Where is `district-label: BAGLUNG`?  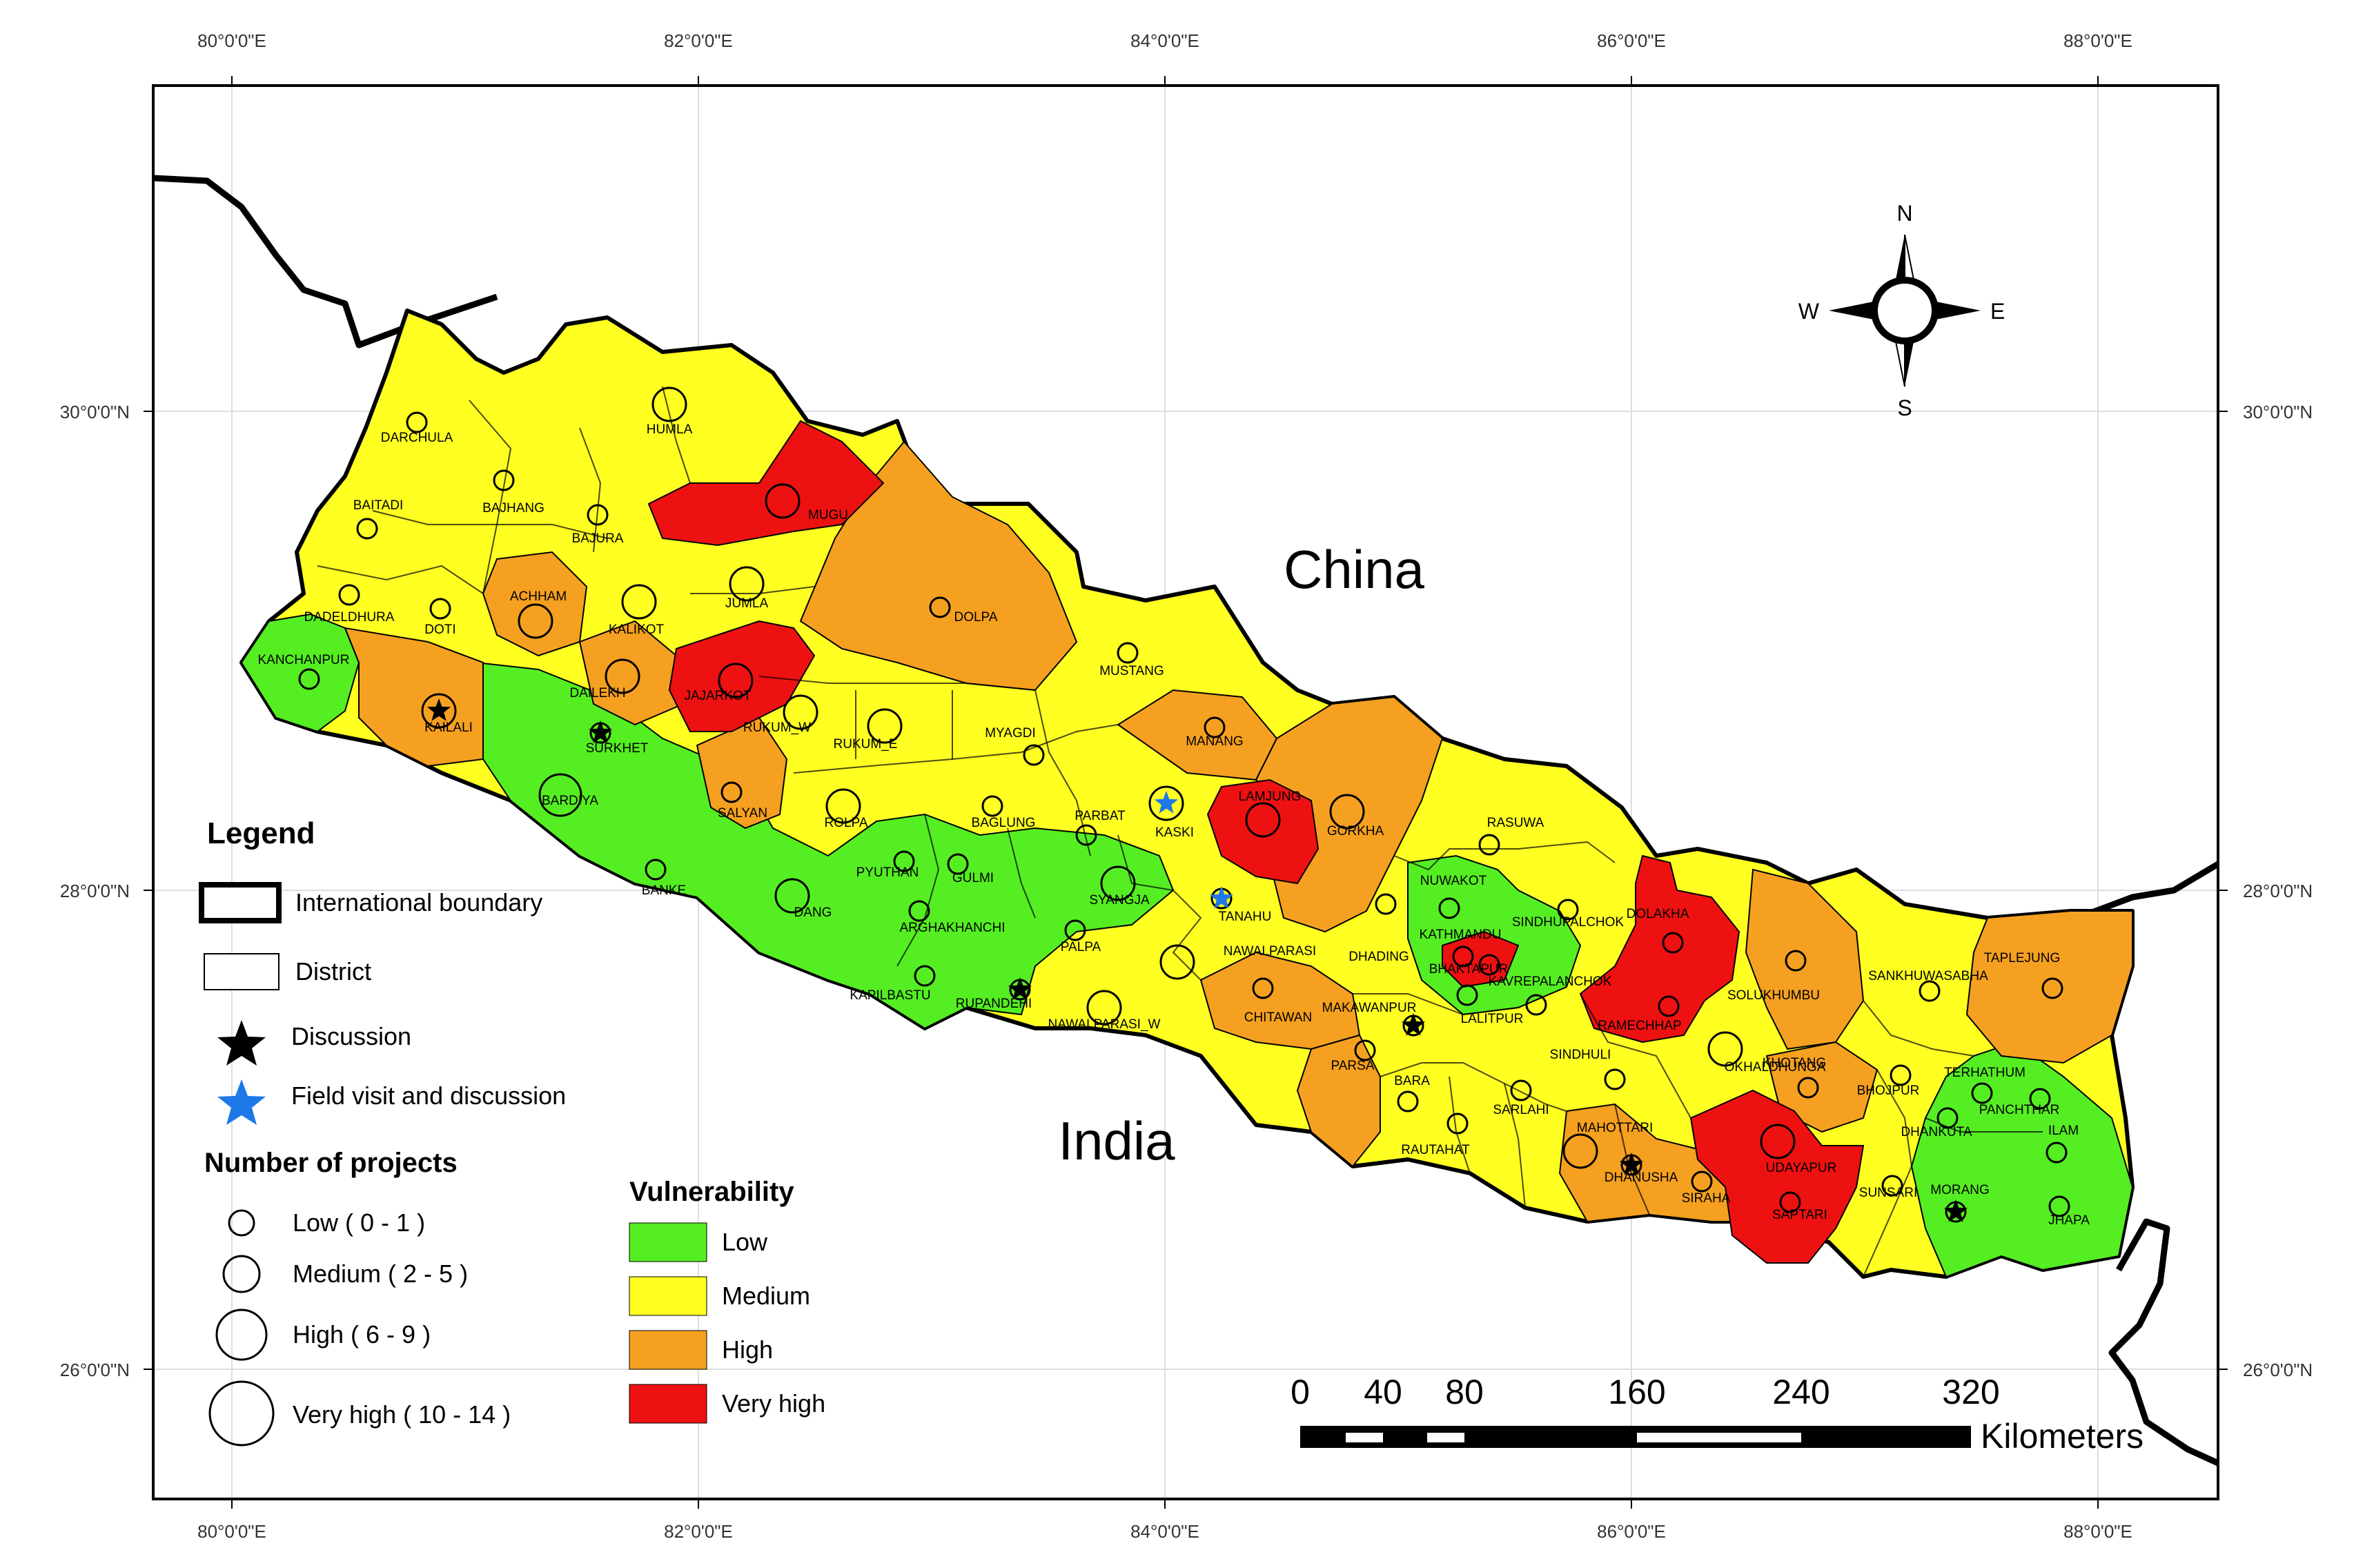
district-label: BAGLUNG is located at coordinates (1004, 823).